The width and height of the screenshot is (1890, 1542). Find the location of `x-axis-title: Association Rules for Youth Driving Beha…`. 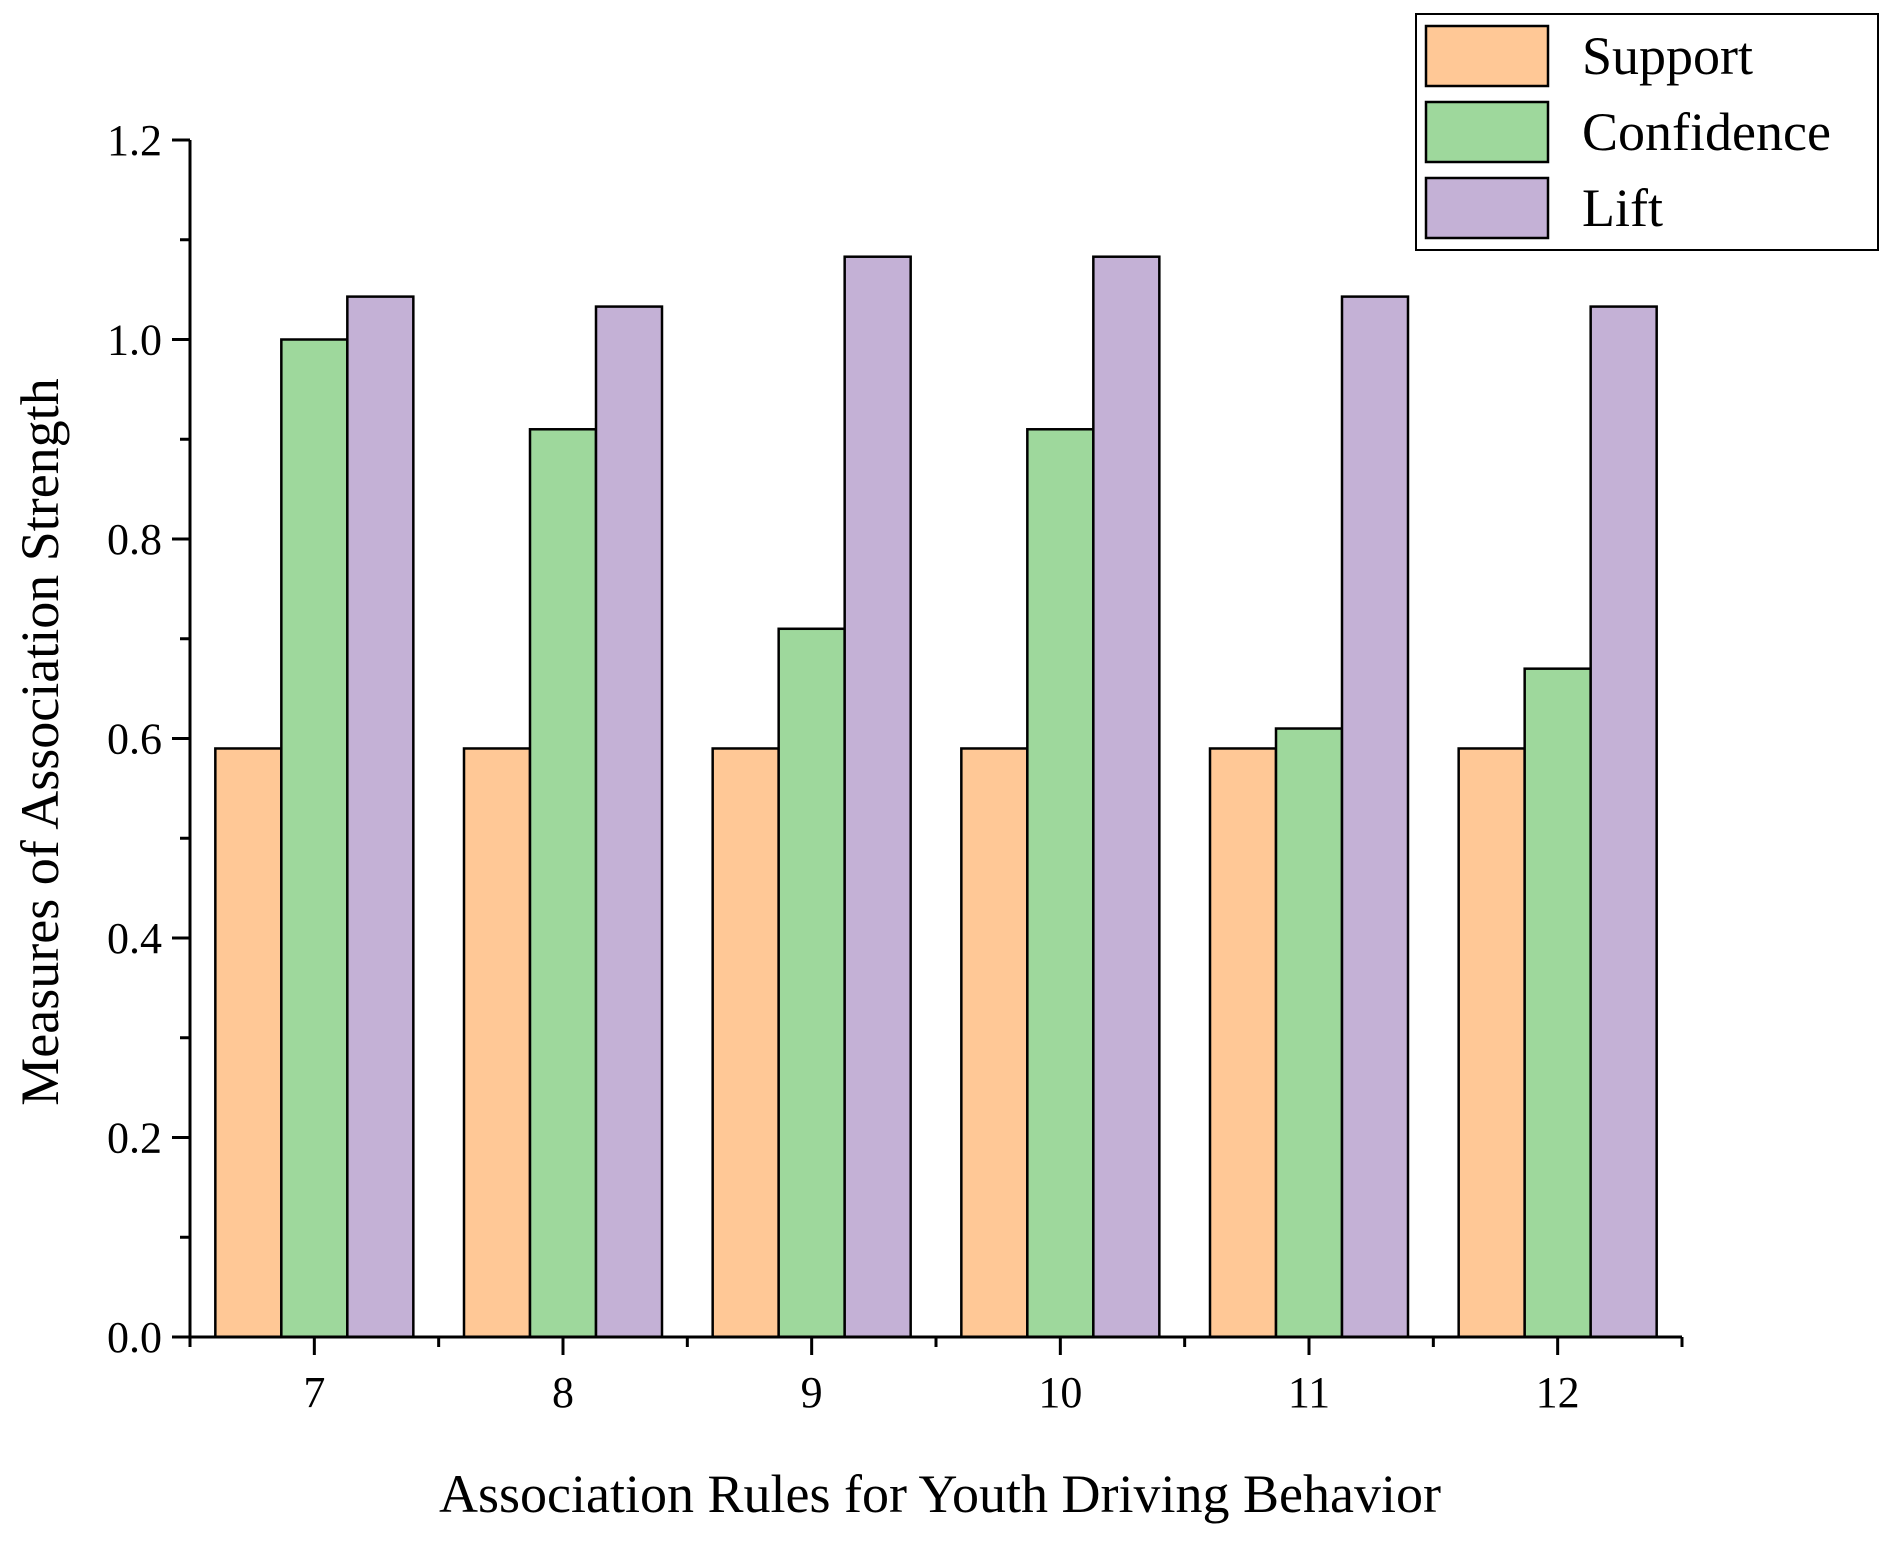

x-axis-title: Association Rules for Youth Driving Beha… is located at coordinates (940, 1494).